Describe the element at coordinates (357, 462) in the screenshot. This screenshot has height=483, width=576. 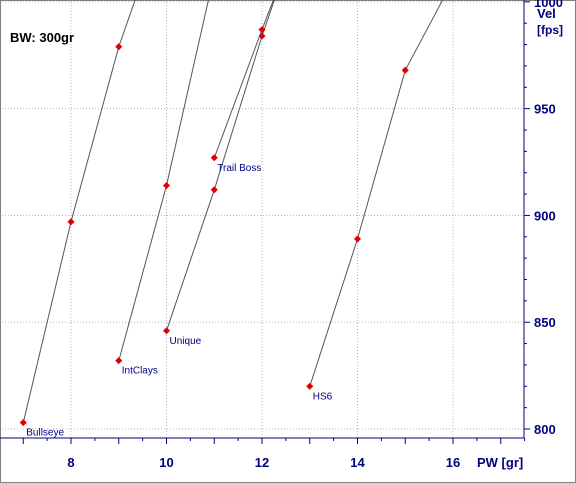
I see `x-tick-label: 14` at that location.